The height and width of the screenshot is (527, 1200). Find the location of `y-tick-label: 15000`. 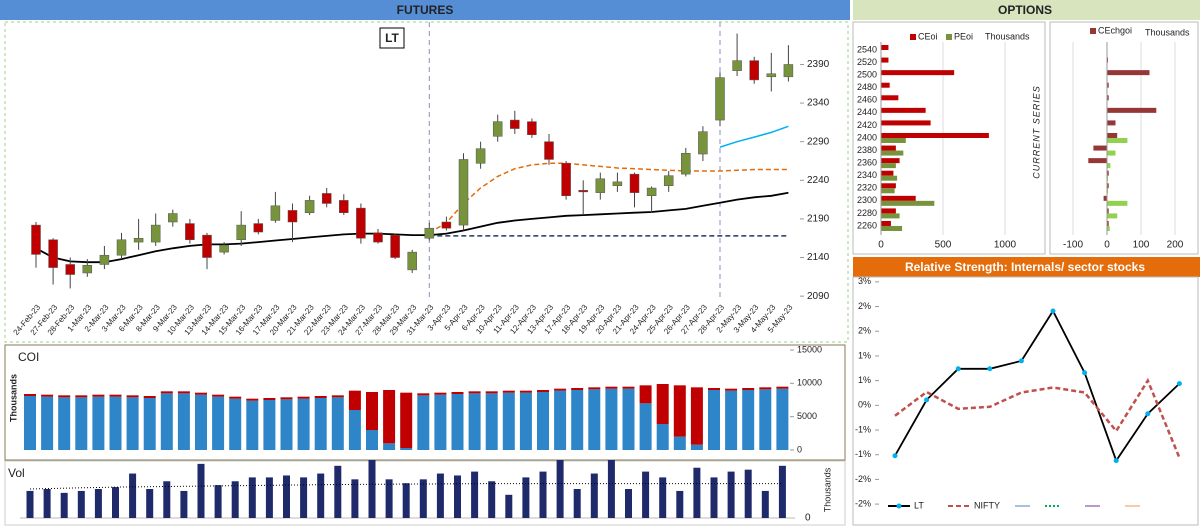

y-tick-label: 15000 is located at coordinates (809, 349).